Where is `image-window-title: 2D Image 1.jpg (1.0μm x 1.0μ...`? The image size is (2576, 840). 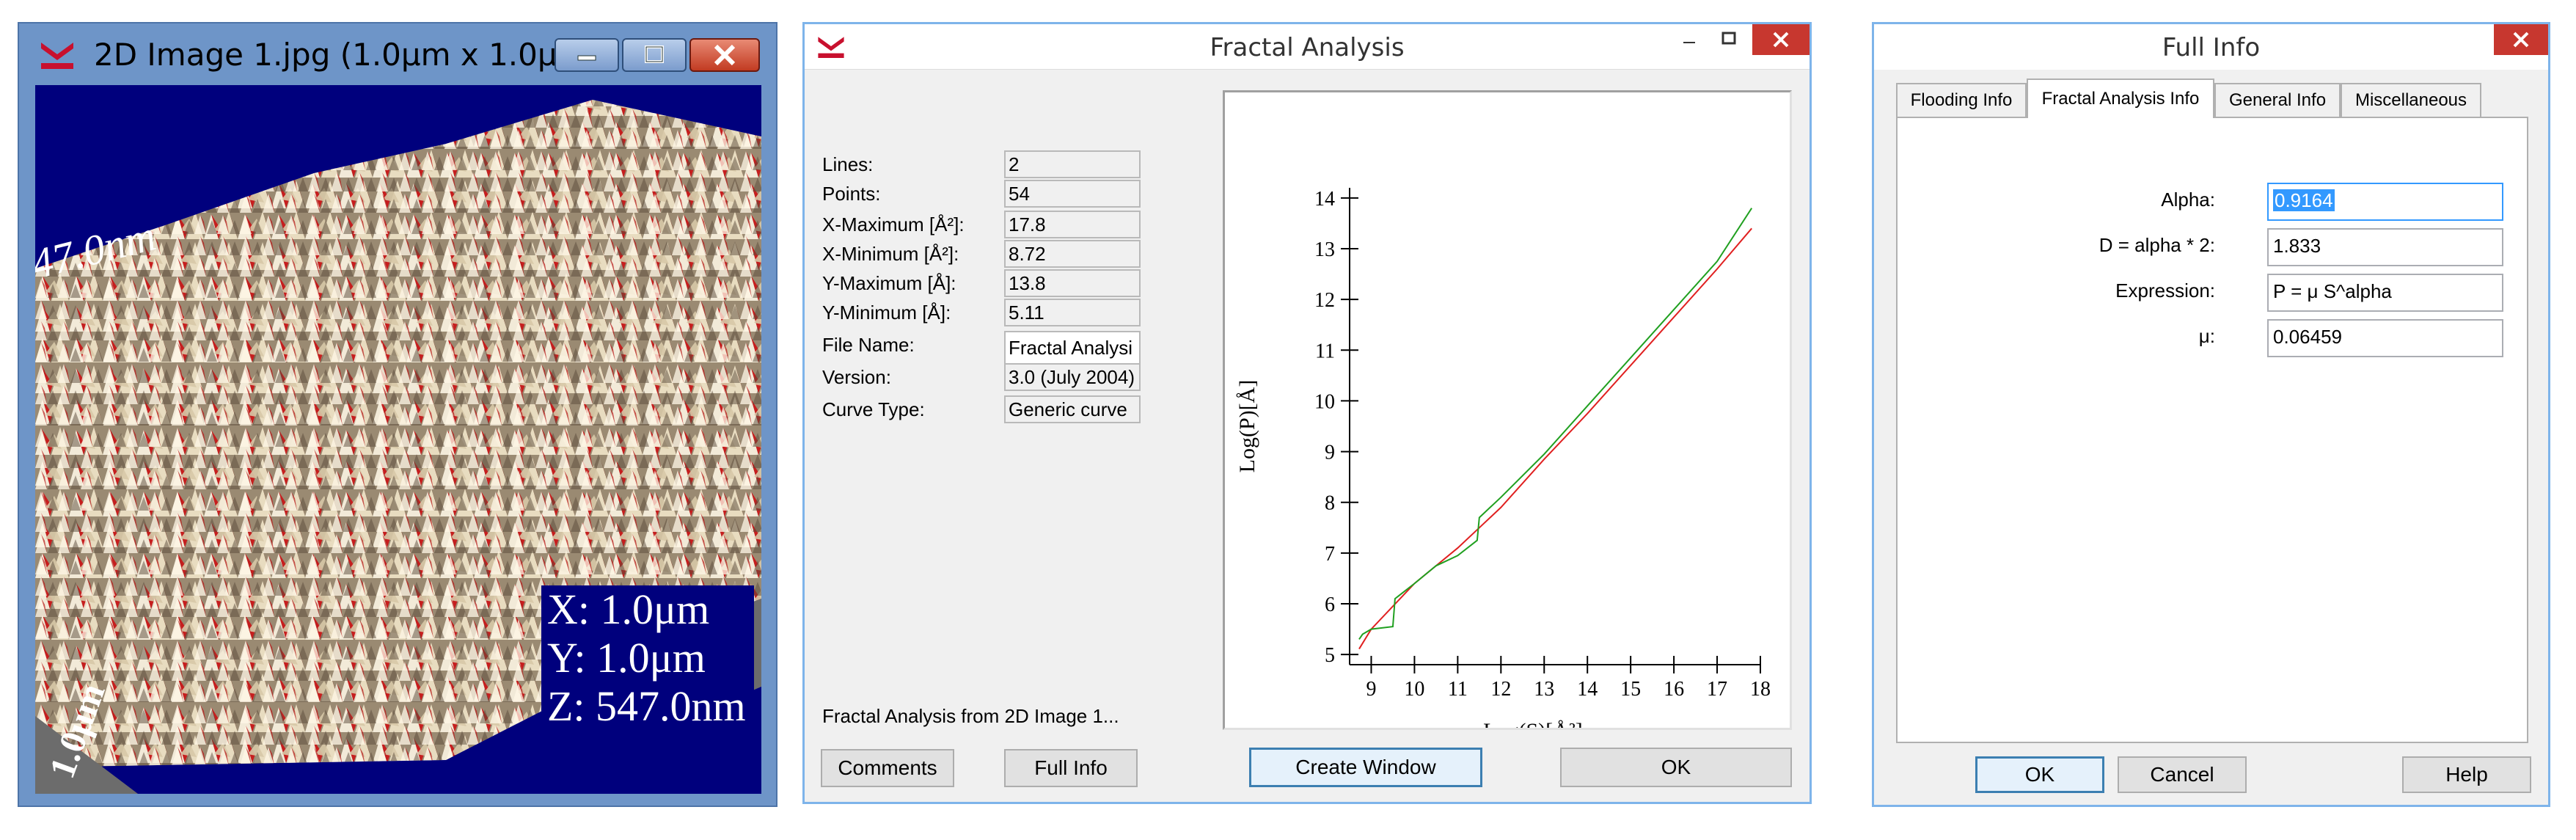 image-window-title: 2D Image 1.jpg (1.0μm x 1.0μ... is located at coordinates (341, 55).